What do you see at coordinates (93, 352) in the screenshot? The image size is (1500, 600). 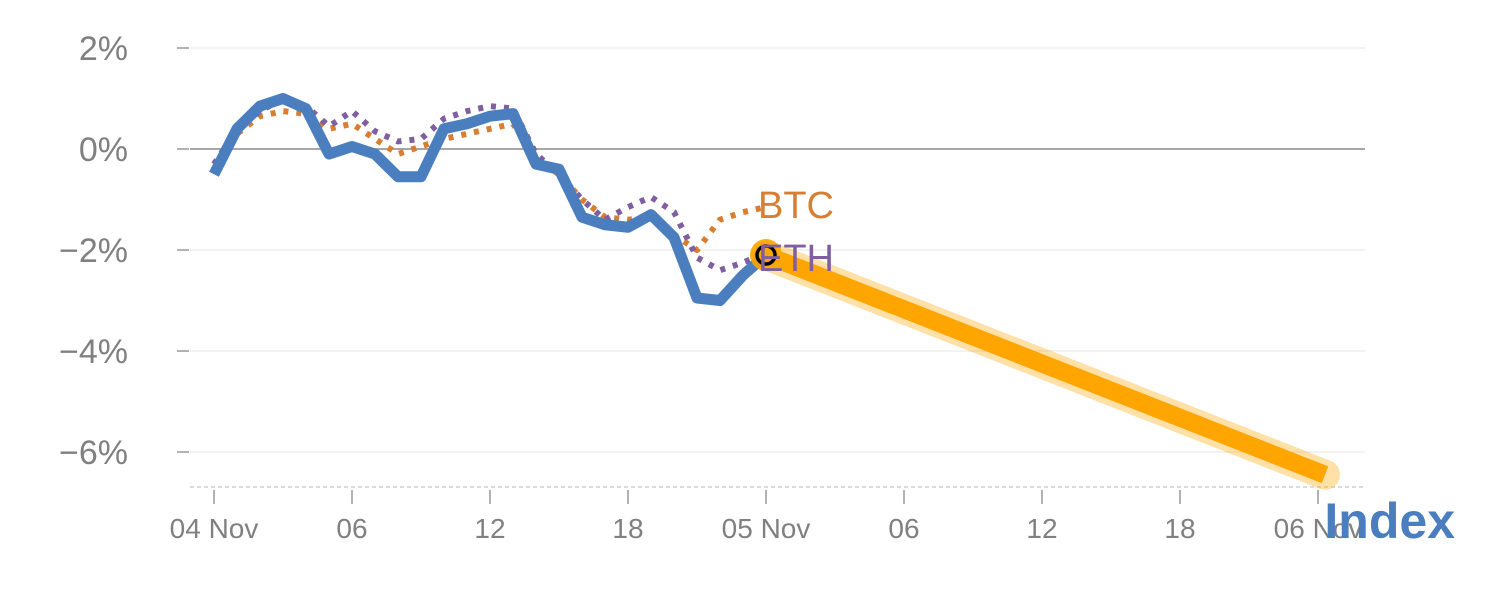 I see `y-tick-label: −4%` at bounding box center [93, 352].